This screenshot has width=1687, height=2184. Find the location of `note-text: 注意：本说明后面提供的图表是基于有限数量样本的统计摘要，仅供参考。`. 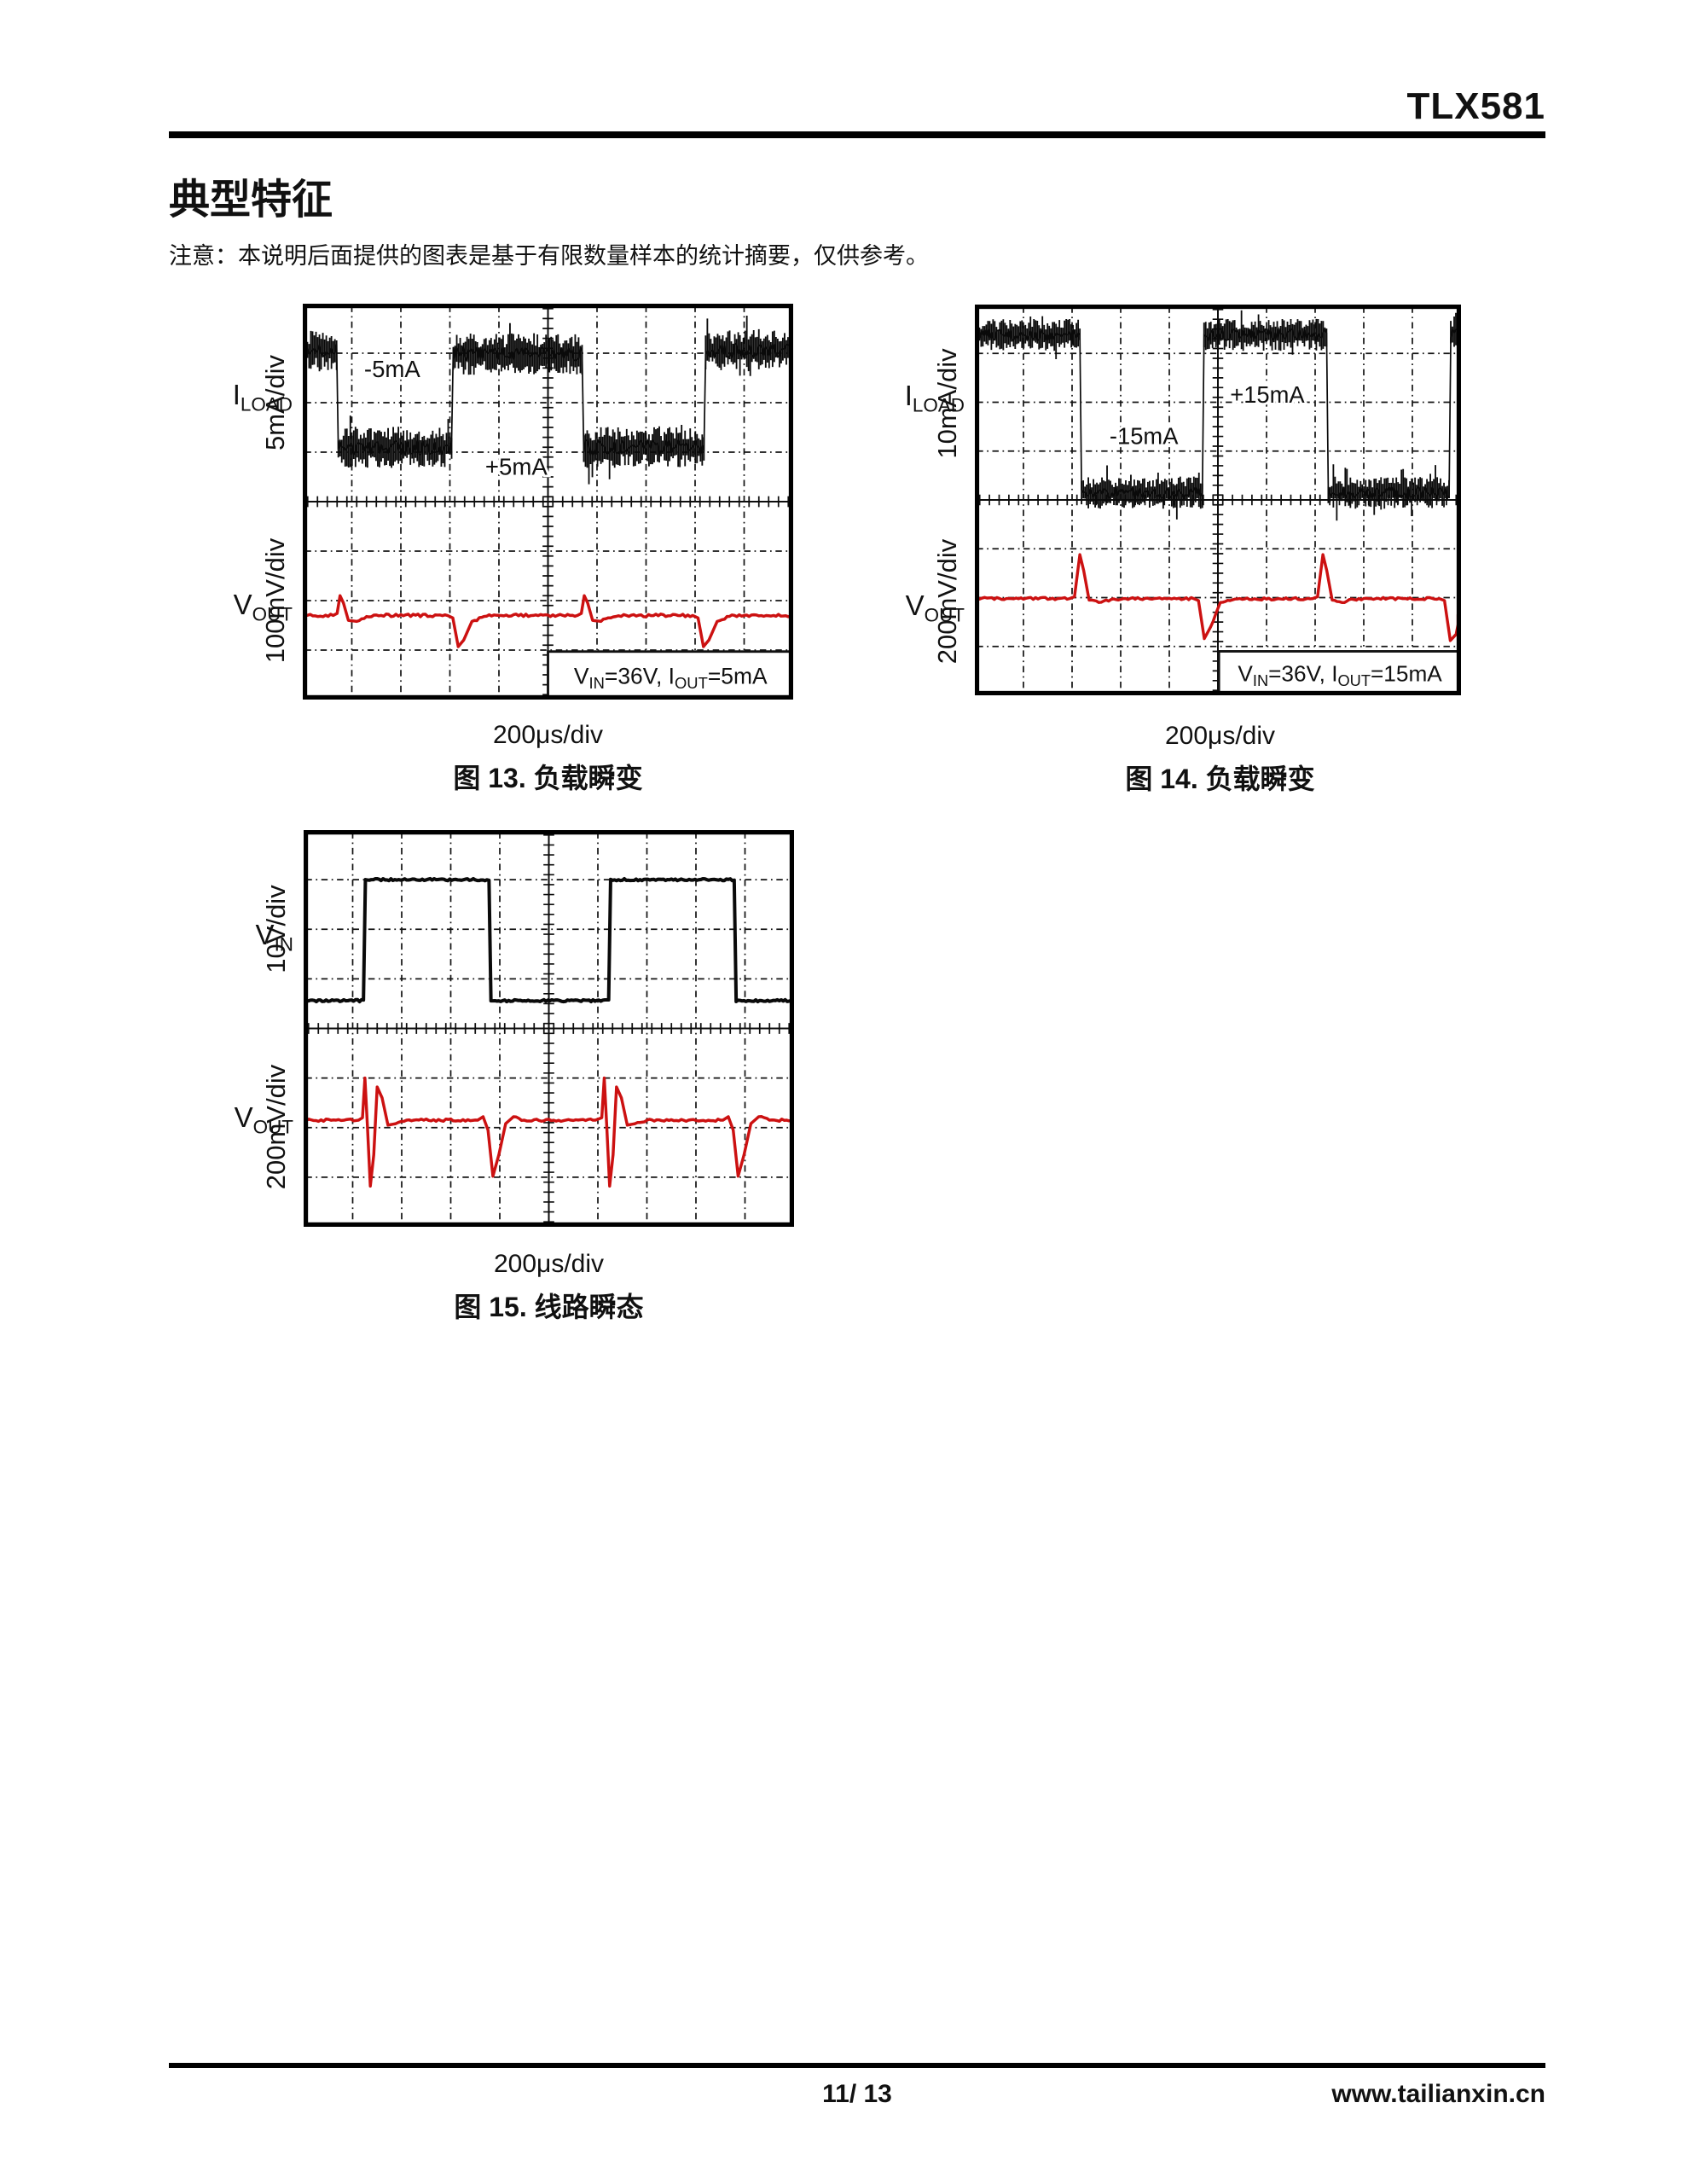

note-text: 注意：本说明后面提供的图表是基于有限数量样本的统计摘要，仅供参考。 is located at coordinates (549, 256).